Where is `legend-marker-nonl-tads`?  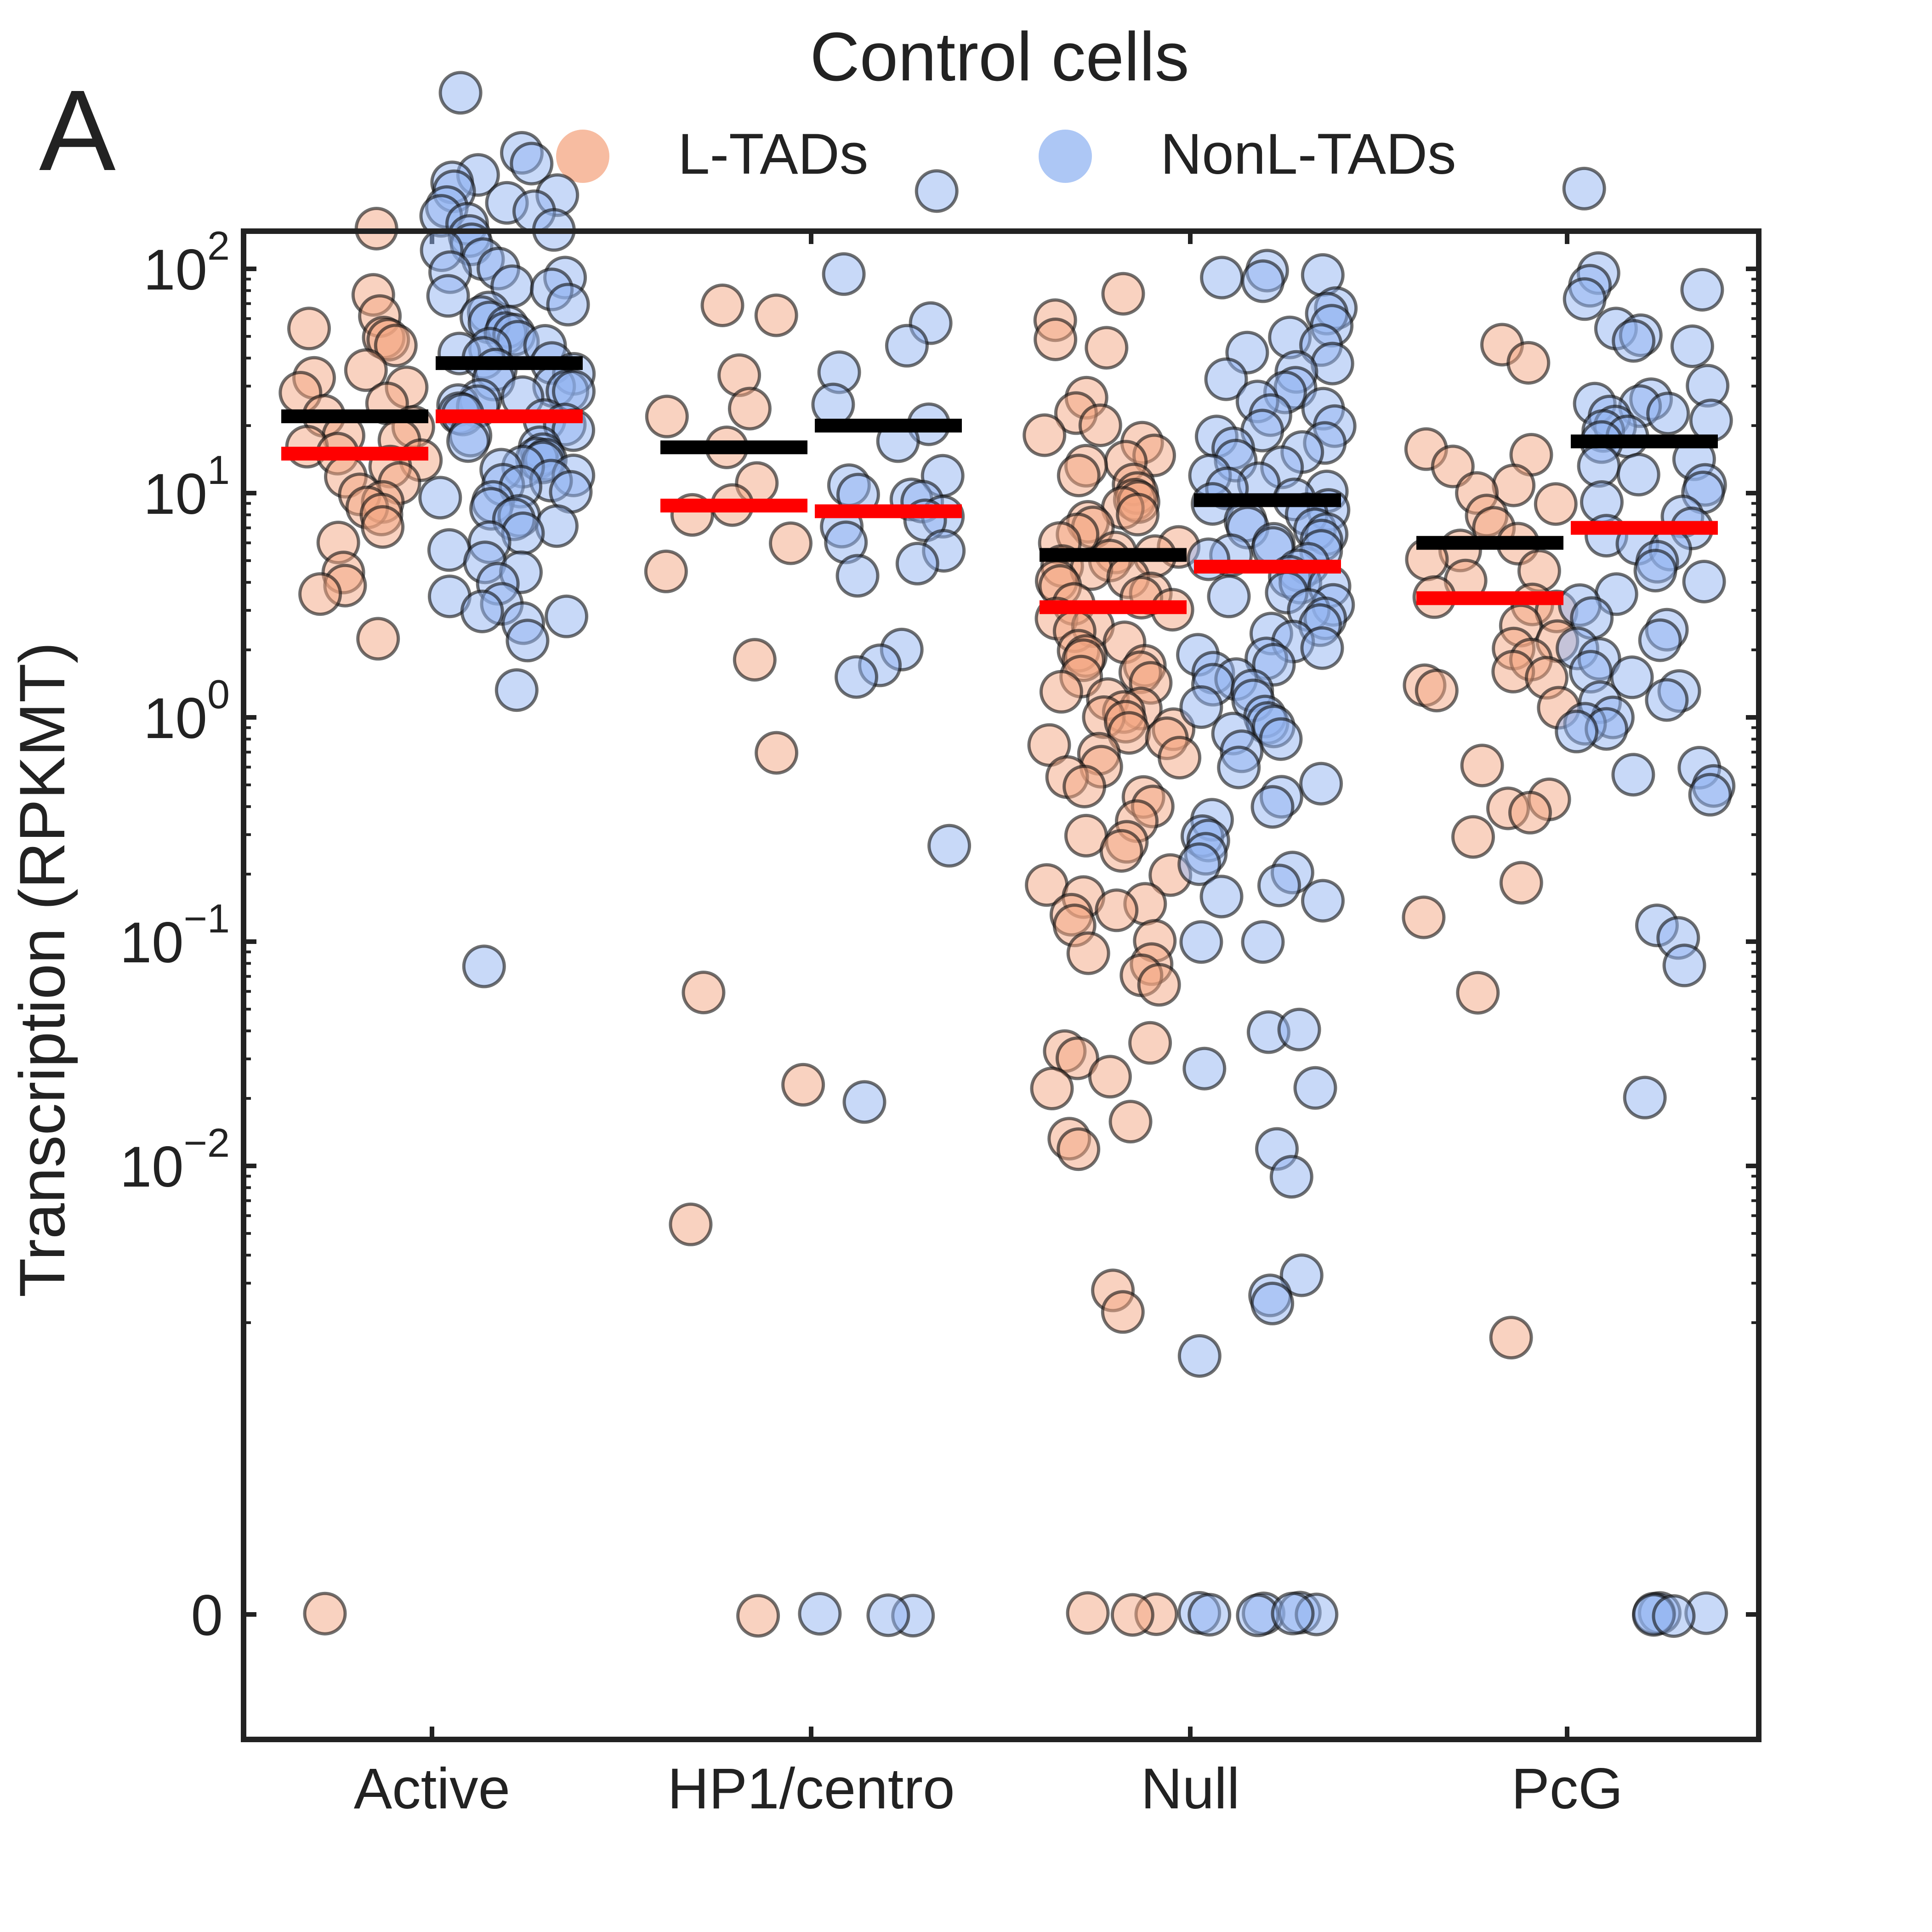
legend-marker-nonl-tads is located at coordinates (1065, 157).